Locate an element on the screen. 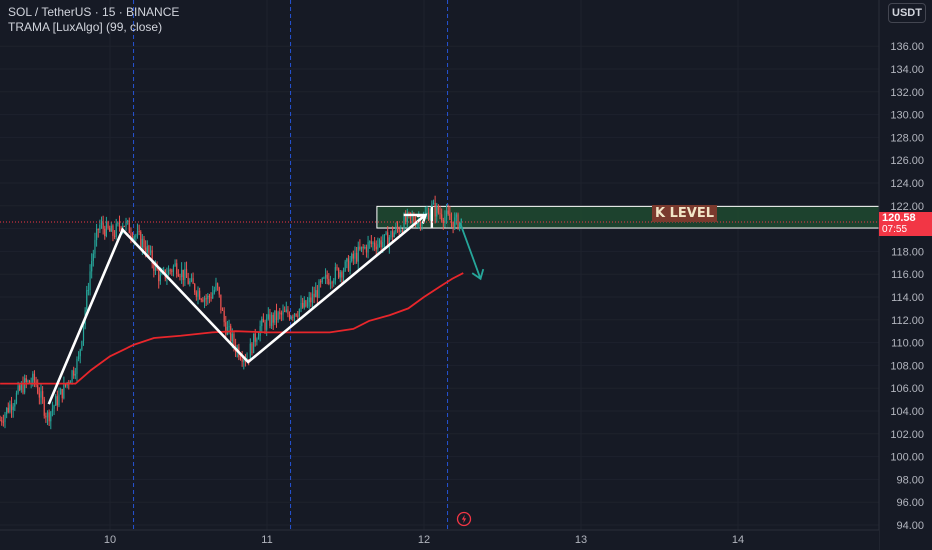 The height and width of the screenshot is (550, 932). price-tick-label: 128.00 is located at coordinates (907, 138).